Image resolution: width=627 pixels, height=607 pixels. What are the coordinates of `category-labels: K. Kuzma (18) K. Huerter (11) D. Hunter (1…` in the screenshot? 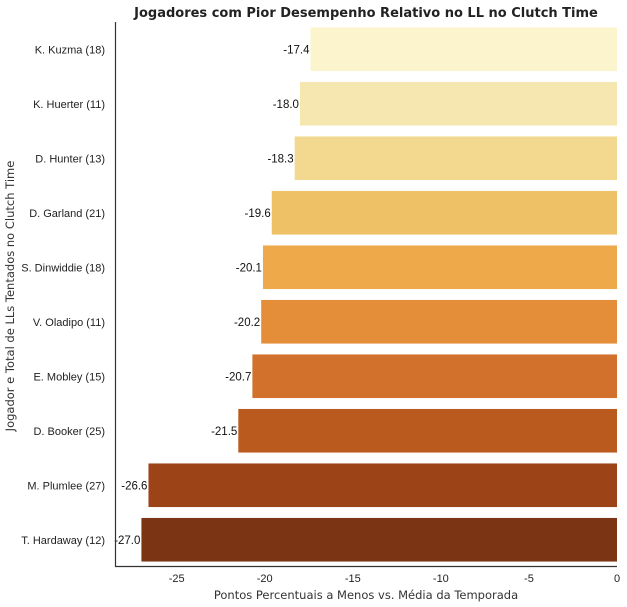 It's located at (63, 295).